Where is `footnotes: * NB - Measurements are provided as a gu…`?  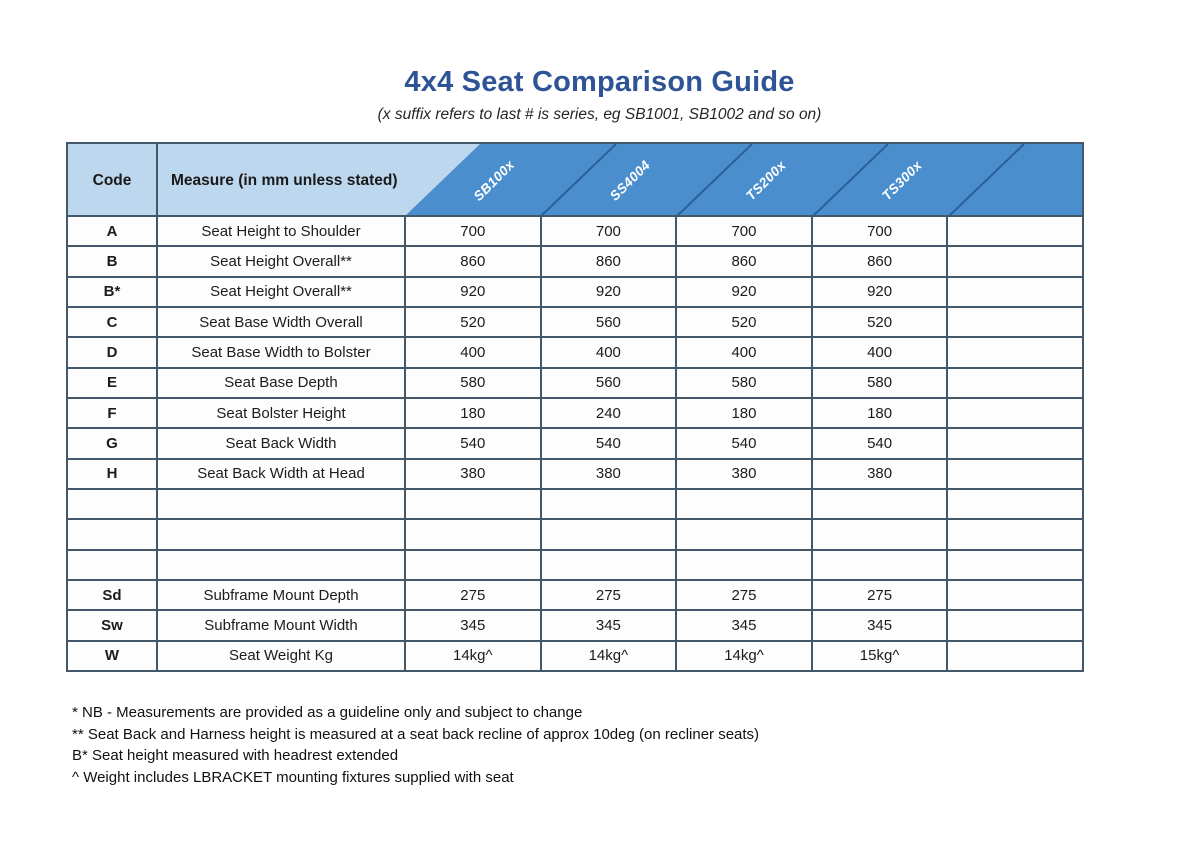 footnotes: * NB - Measurements are provided as a gu… is located at coordinates (635, 745).